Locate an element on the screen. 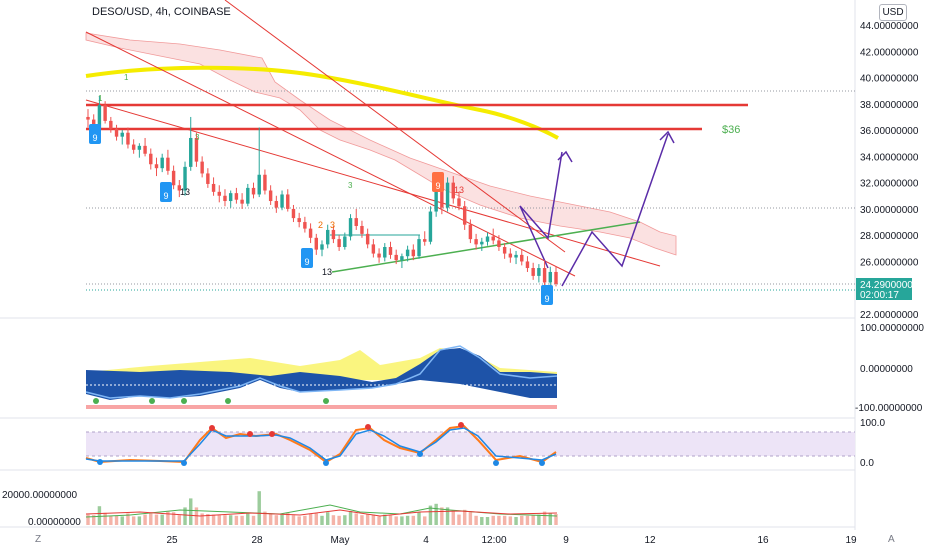  price-tick-label: 38.00000000 is located at coordinates (889, 105).